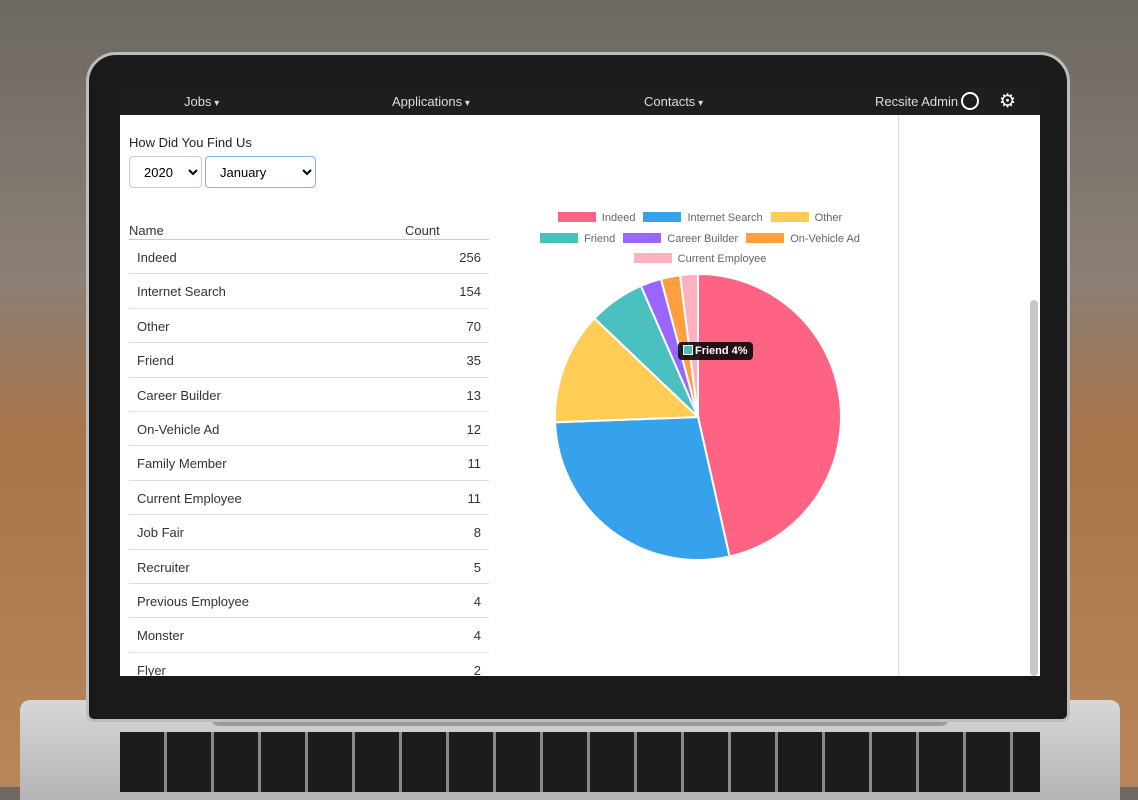 This screenshot has height=800, width=1138. What do you see at coordinates (146, 230) in the screenshot?
I see `header-name: Name` at bounding box center [146, 230].